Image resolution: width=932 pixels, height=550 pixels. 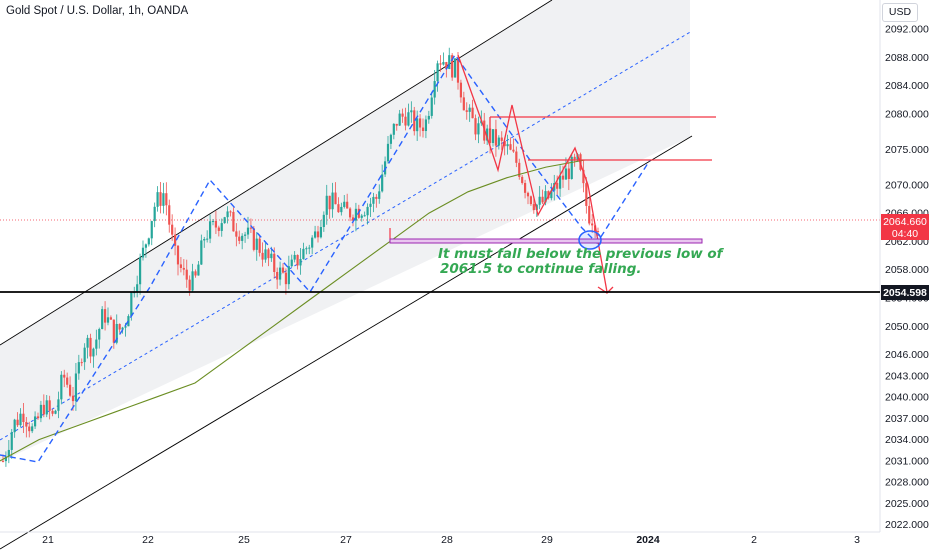 What do you see at coordinates (451, 540) in the screenshot?
I see `time-axis: 21 22 25 27 28 29 2024 2 3` at bounding box center [451, 540].